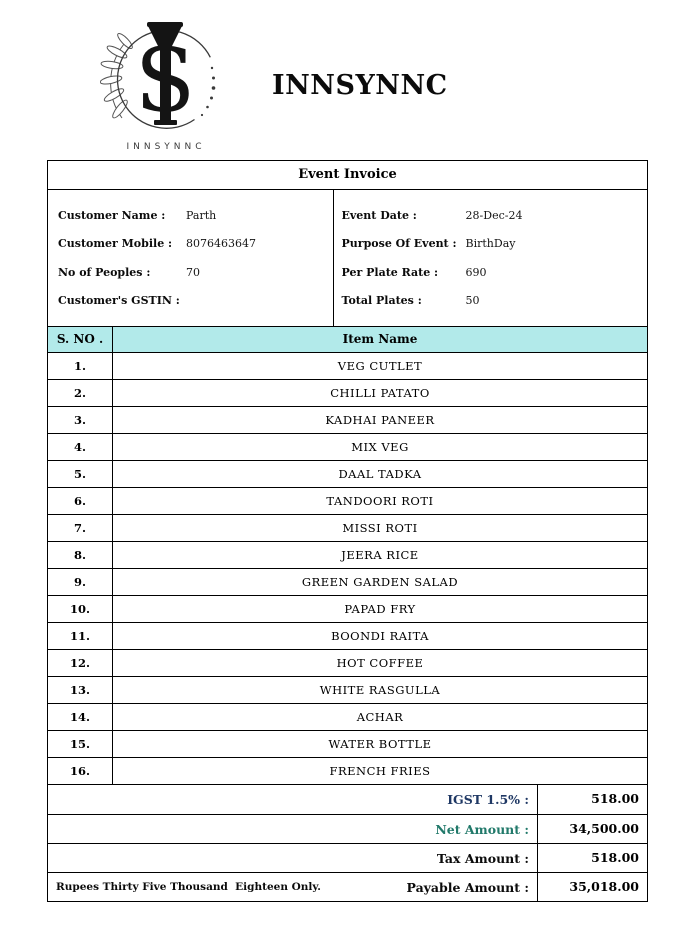 The image size is (696, 946). Describe the element at coordinates (592, 829) in the screenshot. I see `total-value: 34,500.00` at that location.